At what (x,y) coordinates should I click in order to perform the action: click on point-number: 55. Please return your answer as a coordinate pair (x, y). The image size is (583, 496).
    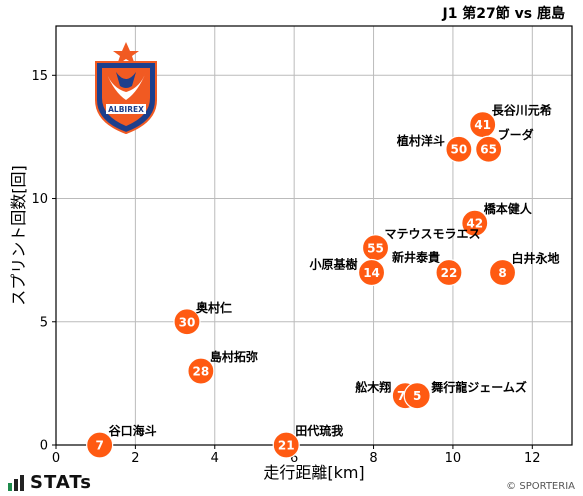
    Looking at the image, I should click on (375, 248).